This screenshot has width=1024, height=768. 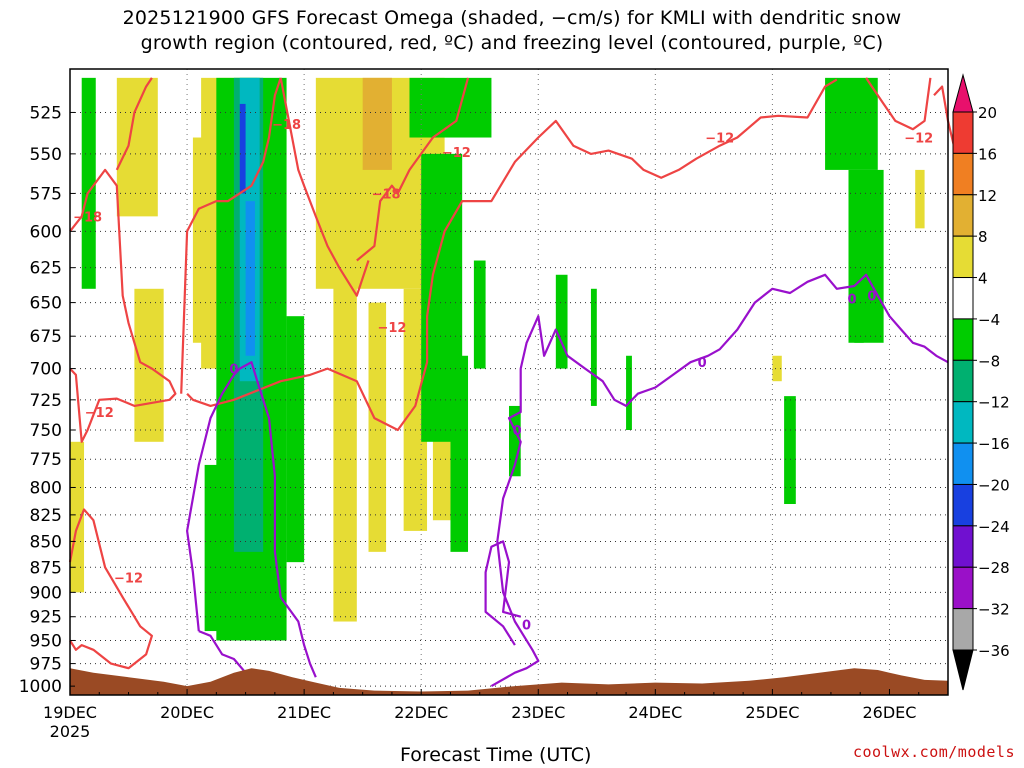 What do you see at coordinates (526, 625) in the screenshot?
I see `freezing-contour-label-2: 0` at bounding box center [526, 625].